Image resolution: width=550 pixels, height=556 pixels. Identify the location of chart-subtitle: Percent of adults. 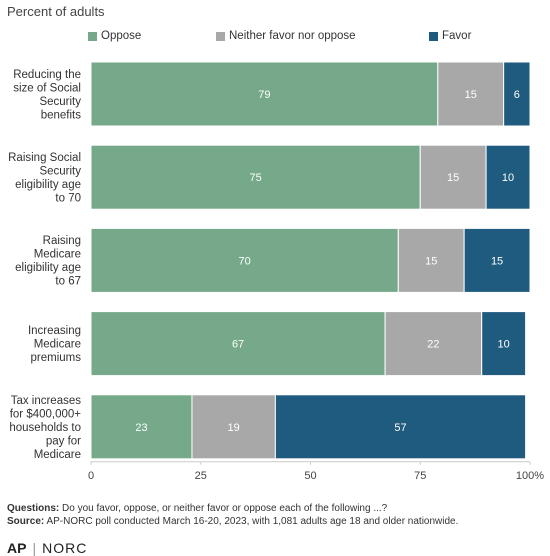
(56, 11).